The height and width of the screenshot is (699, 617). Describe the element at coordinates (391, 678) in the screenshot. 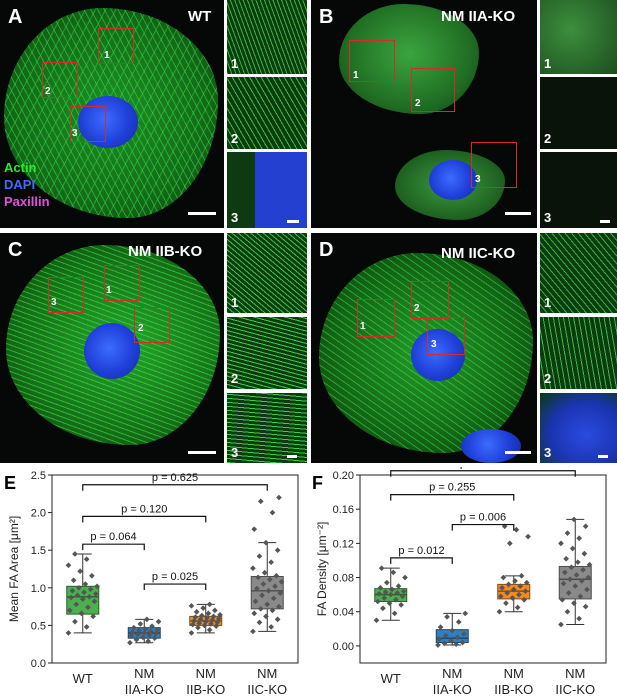

I see `x-tick-label: WT` at that location.